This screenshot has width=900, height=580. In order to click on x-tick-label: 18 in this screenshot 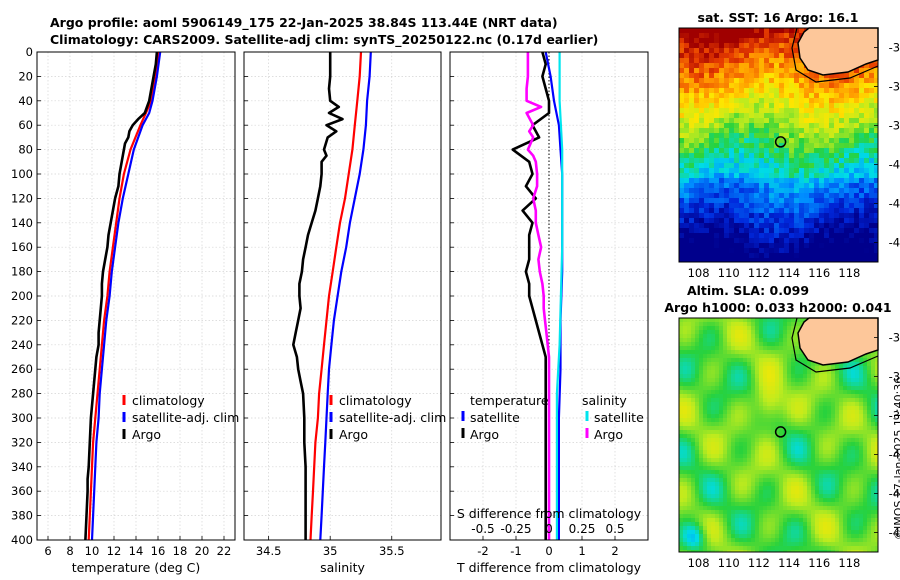, I will do `click(180, 551)`.